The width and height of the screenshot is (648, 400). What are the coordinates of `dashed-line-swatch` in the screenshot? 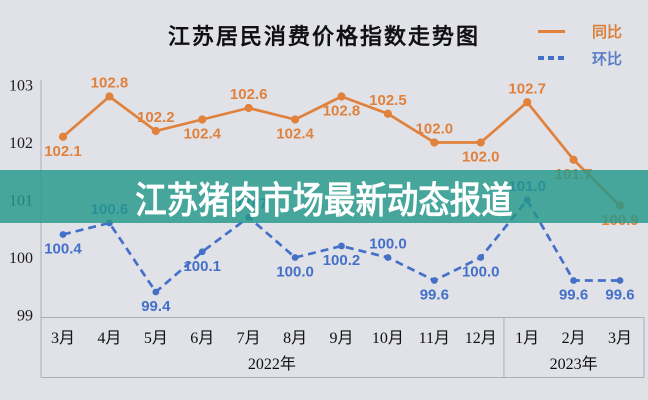 It's located at (551, 58).